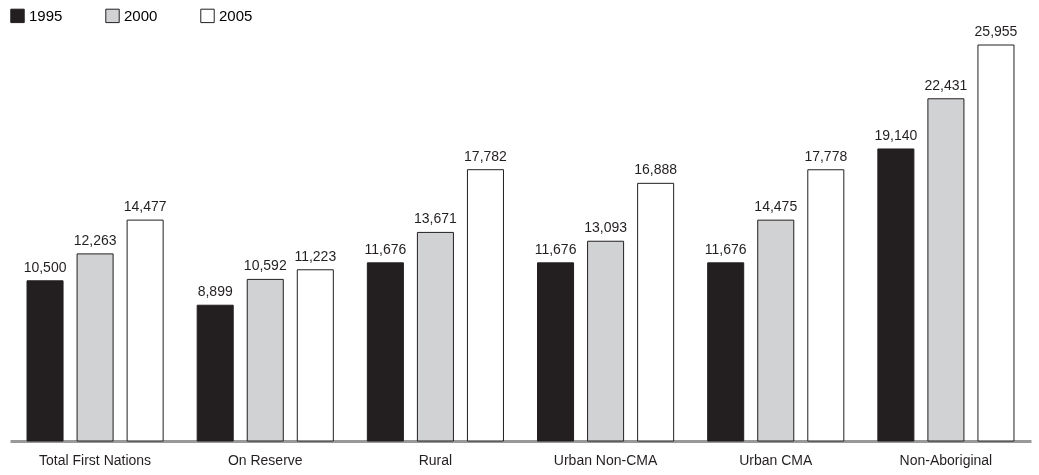  I want to click on data-label: 13,671, so click(436, 218).